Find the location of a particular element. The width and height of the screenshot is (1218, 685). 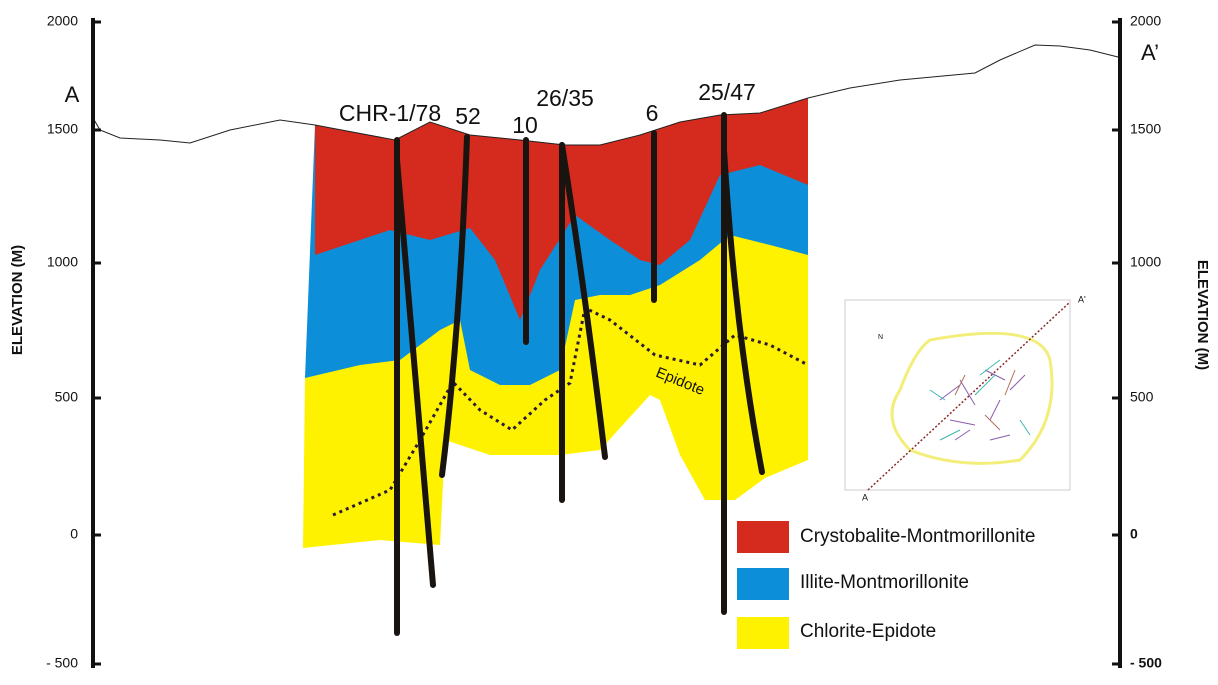

inset-label: A is located at coordinates (865, 497).